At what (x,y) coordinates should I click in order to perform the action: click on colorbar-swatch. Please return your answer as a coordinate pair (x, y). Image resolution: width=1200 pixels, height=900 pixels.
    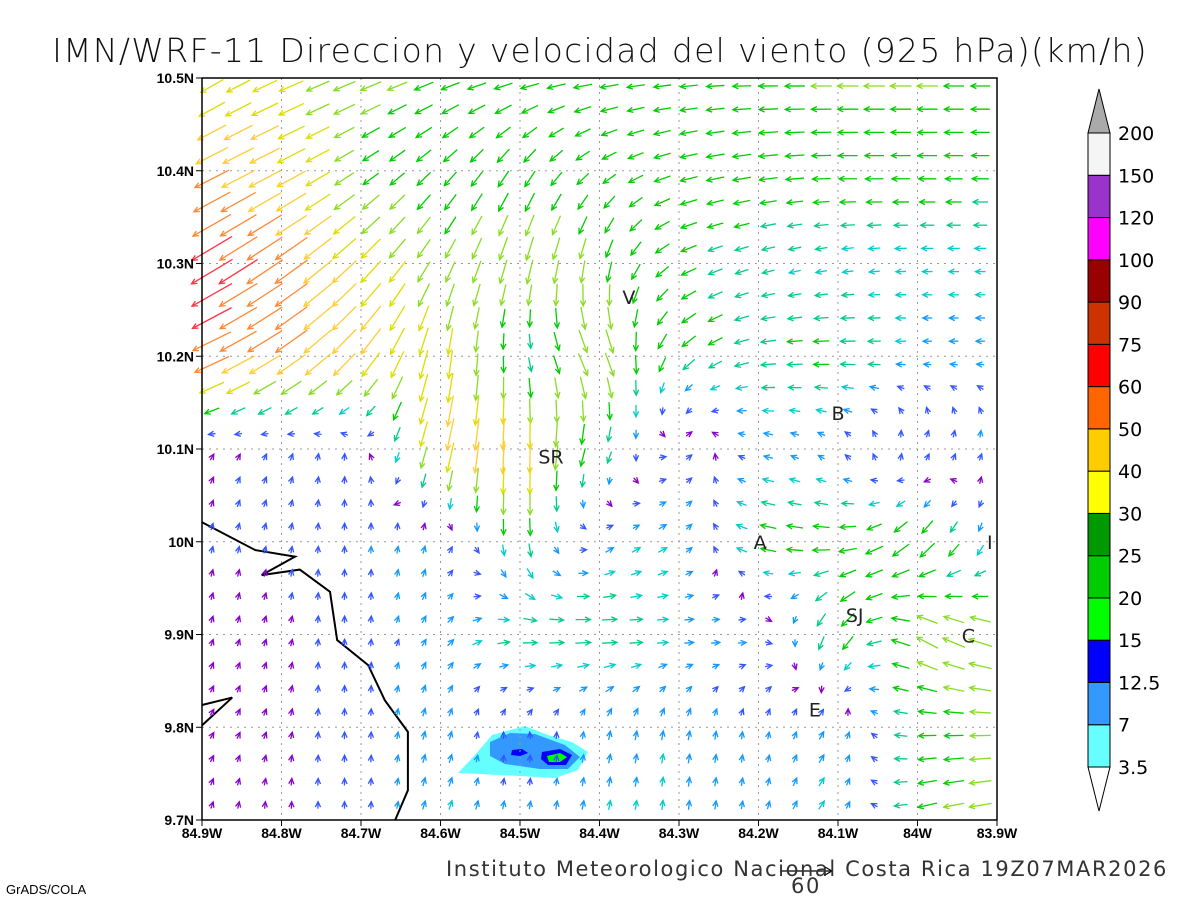
    Looking at the image, I should click on (1099, 534).